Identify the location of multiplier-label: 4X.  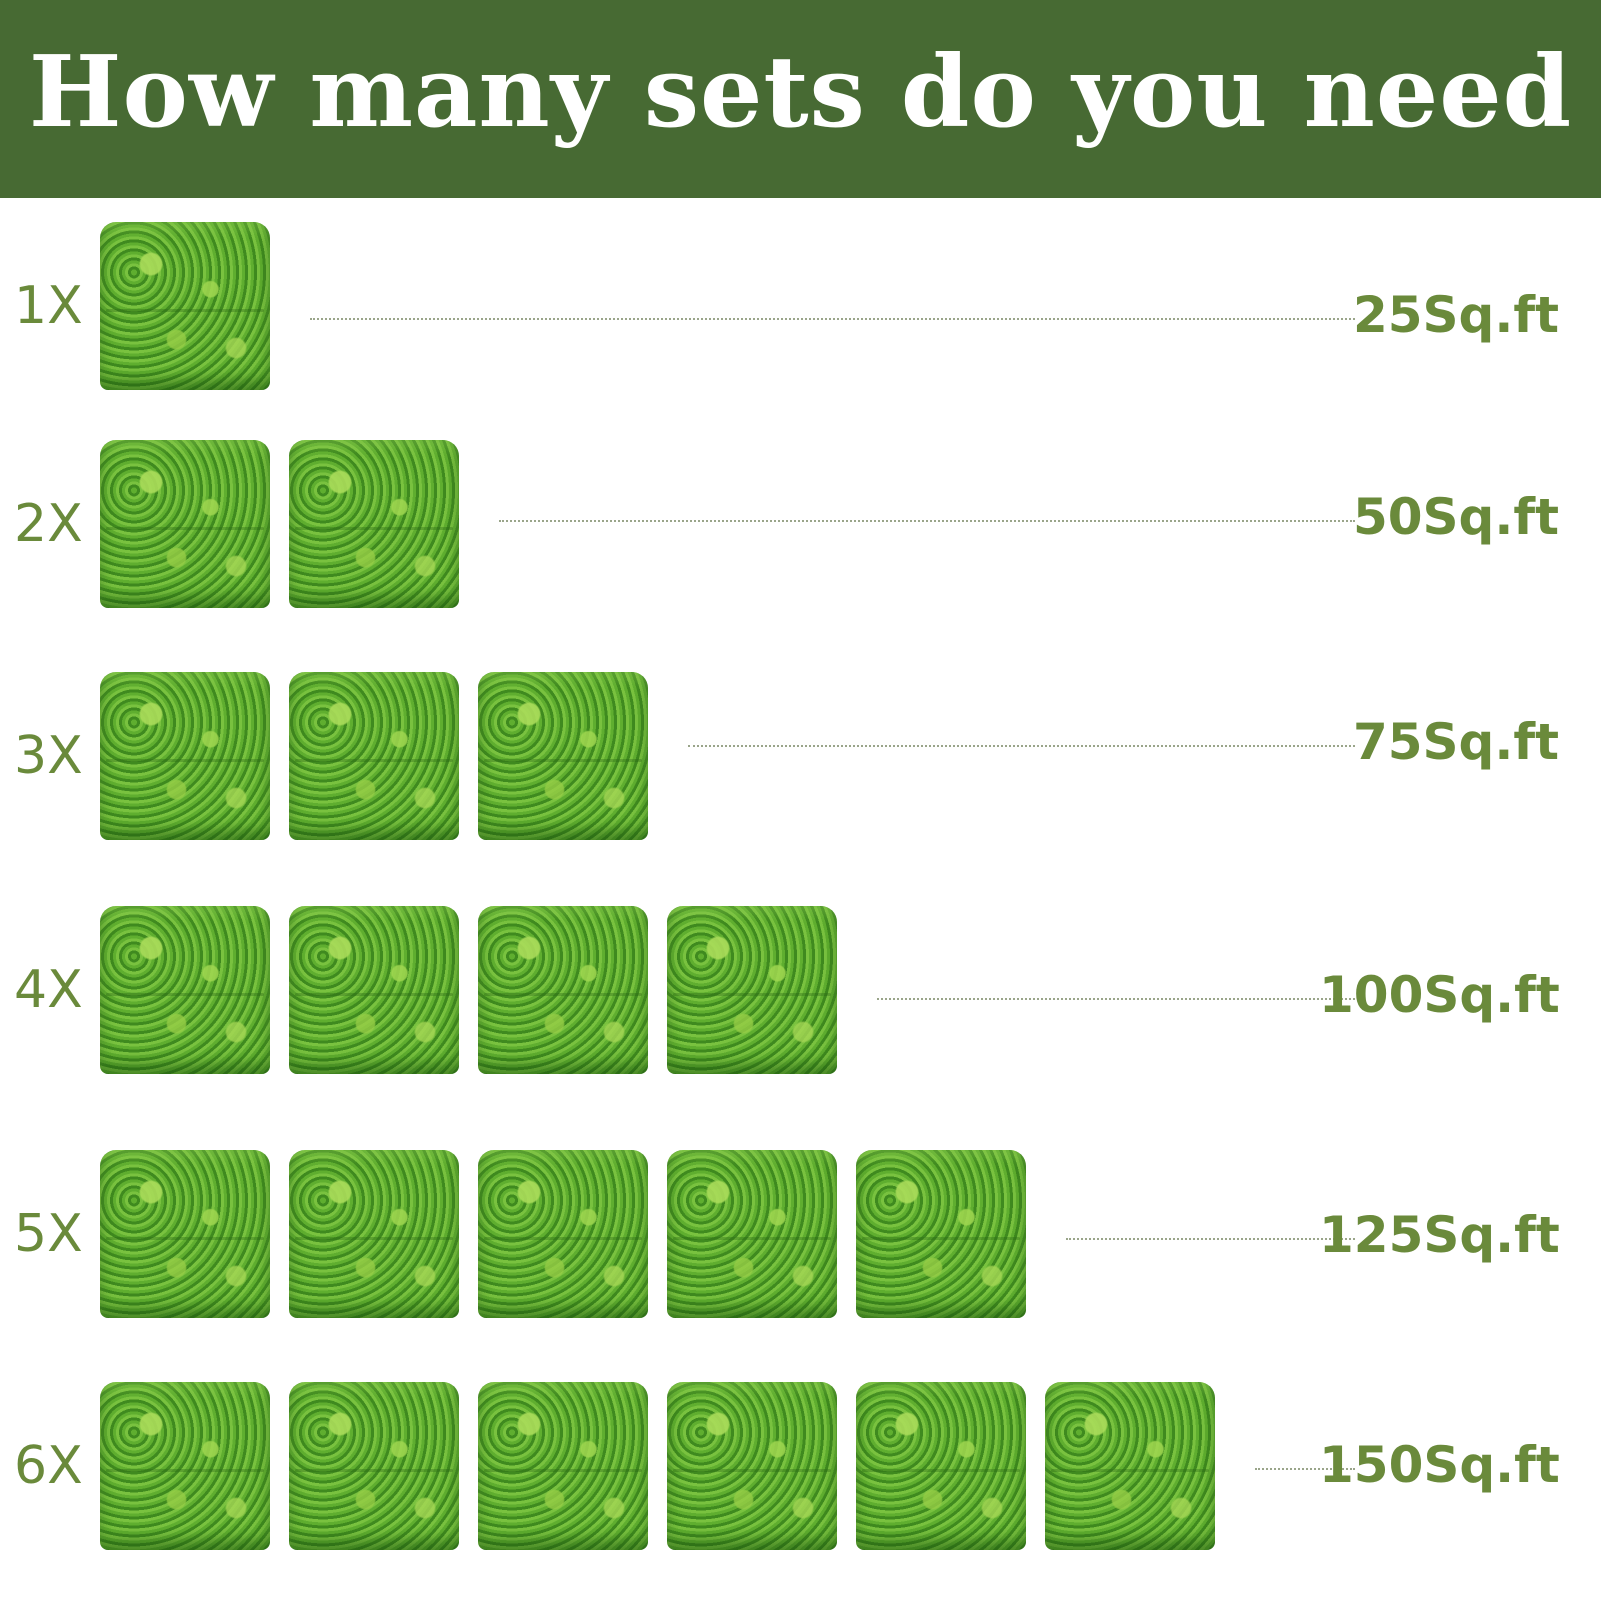
(48, 990).